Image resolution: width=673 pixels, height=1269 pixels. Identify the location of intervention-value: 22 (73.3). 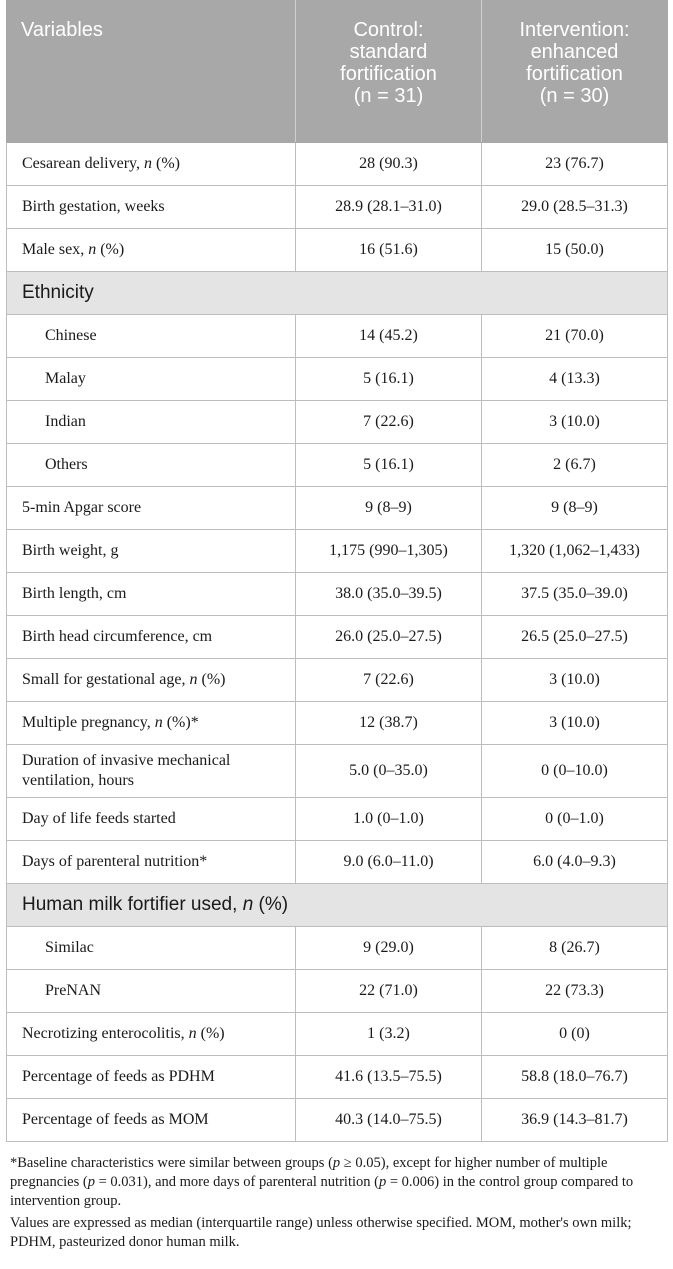
(574, 991).